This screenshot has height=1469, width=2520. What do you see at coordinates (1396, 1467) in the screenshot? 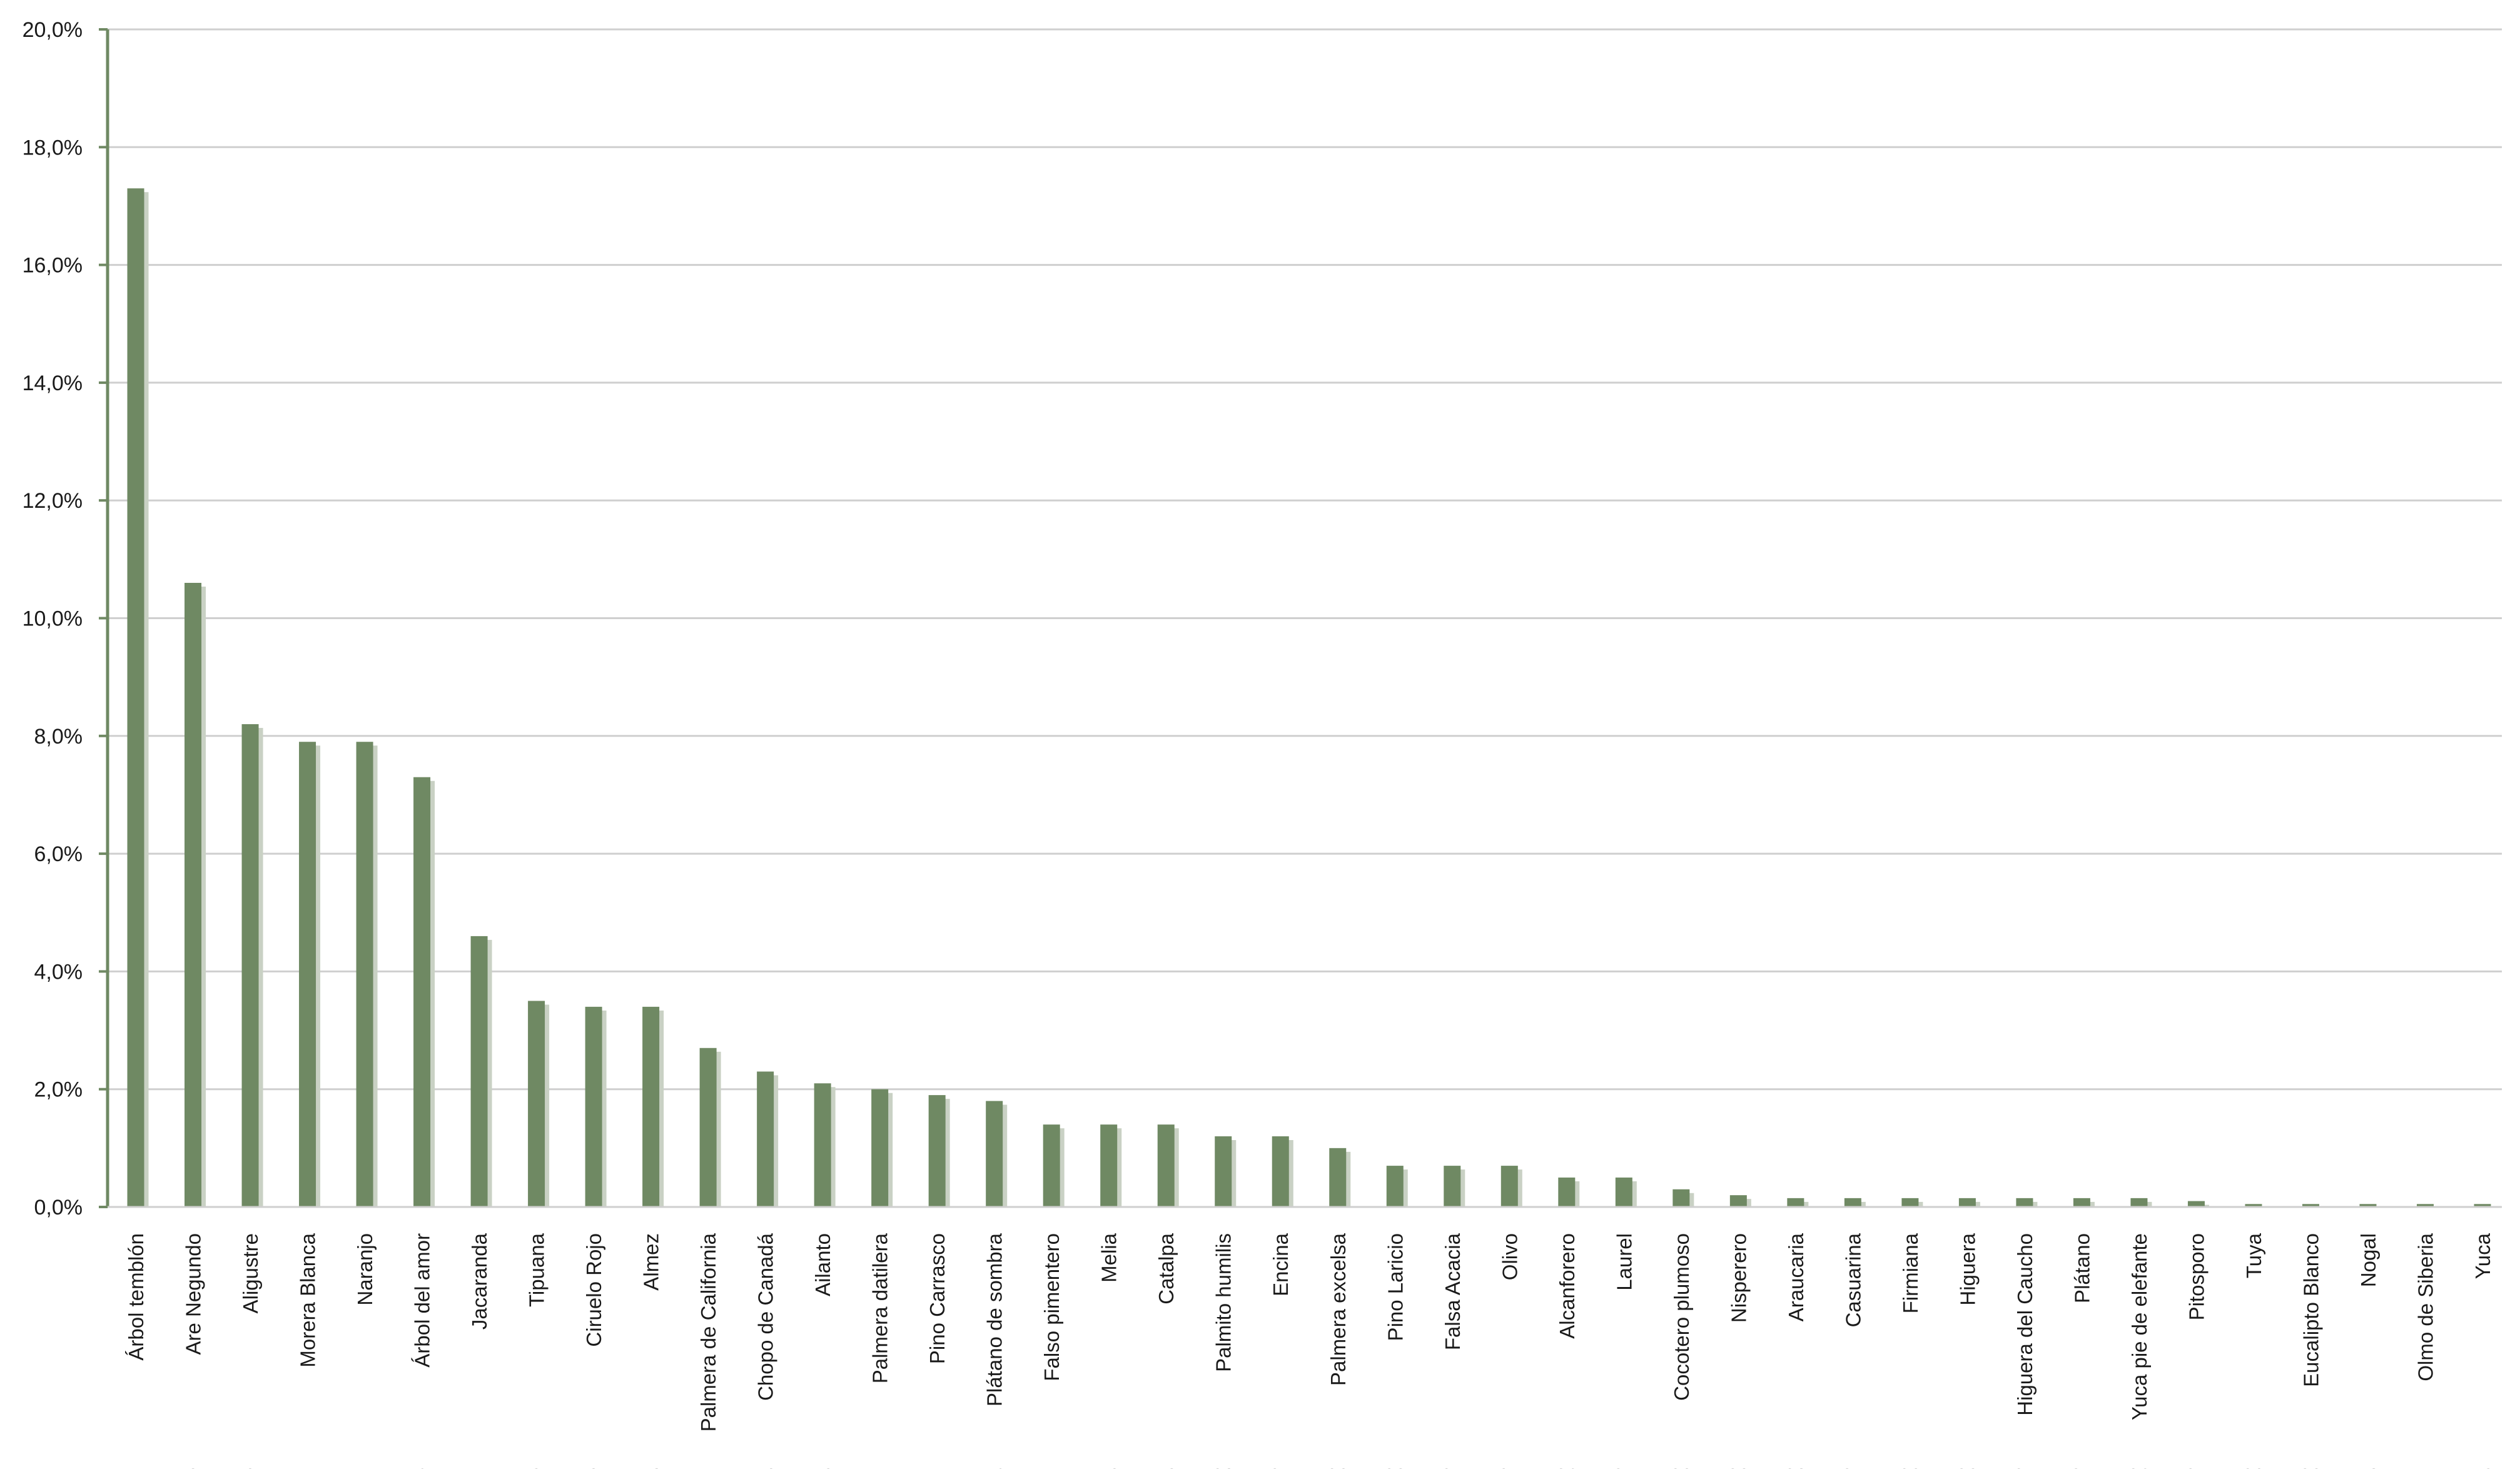
I see `x-rank-label: 23` at bounding box center [1396, 1467].